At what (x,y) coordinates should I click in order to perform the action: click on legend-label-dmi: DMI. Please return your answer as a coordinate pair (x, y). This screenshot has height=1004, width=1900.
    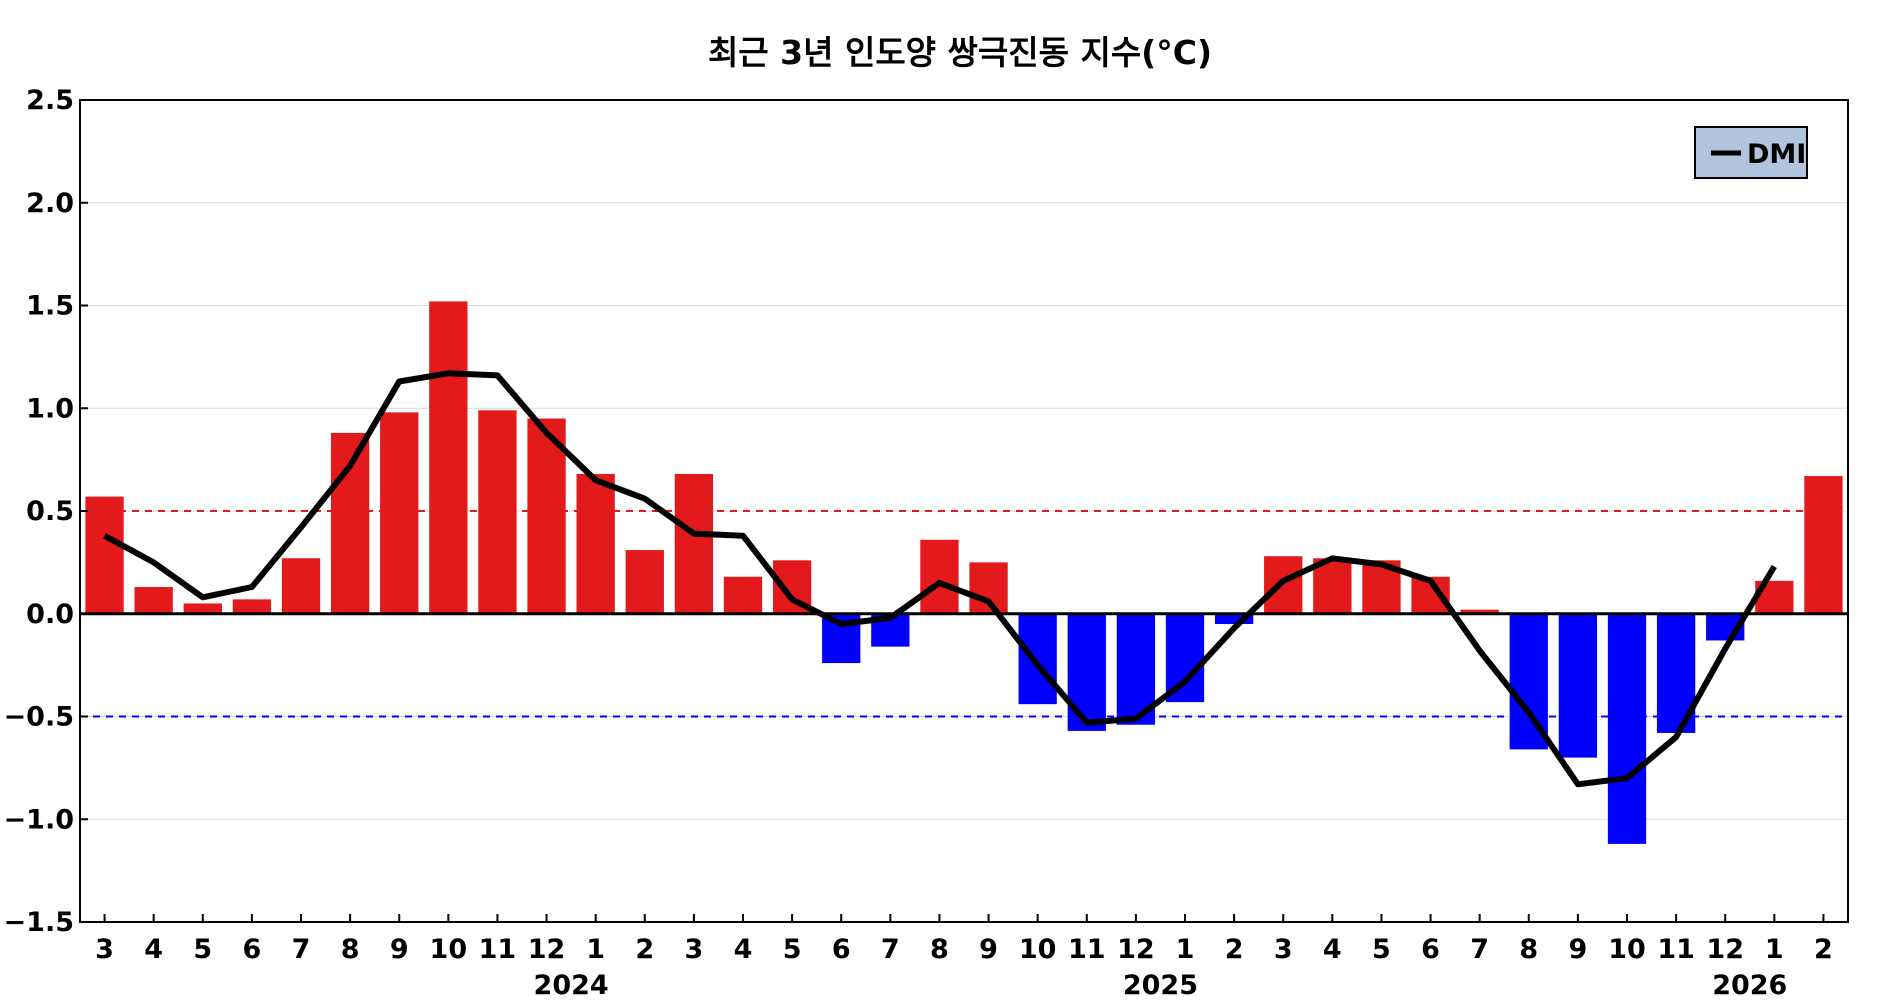
    Looking at the image, I should click on (1776, 154).